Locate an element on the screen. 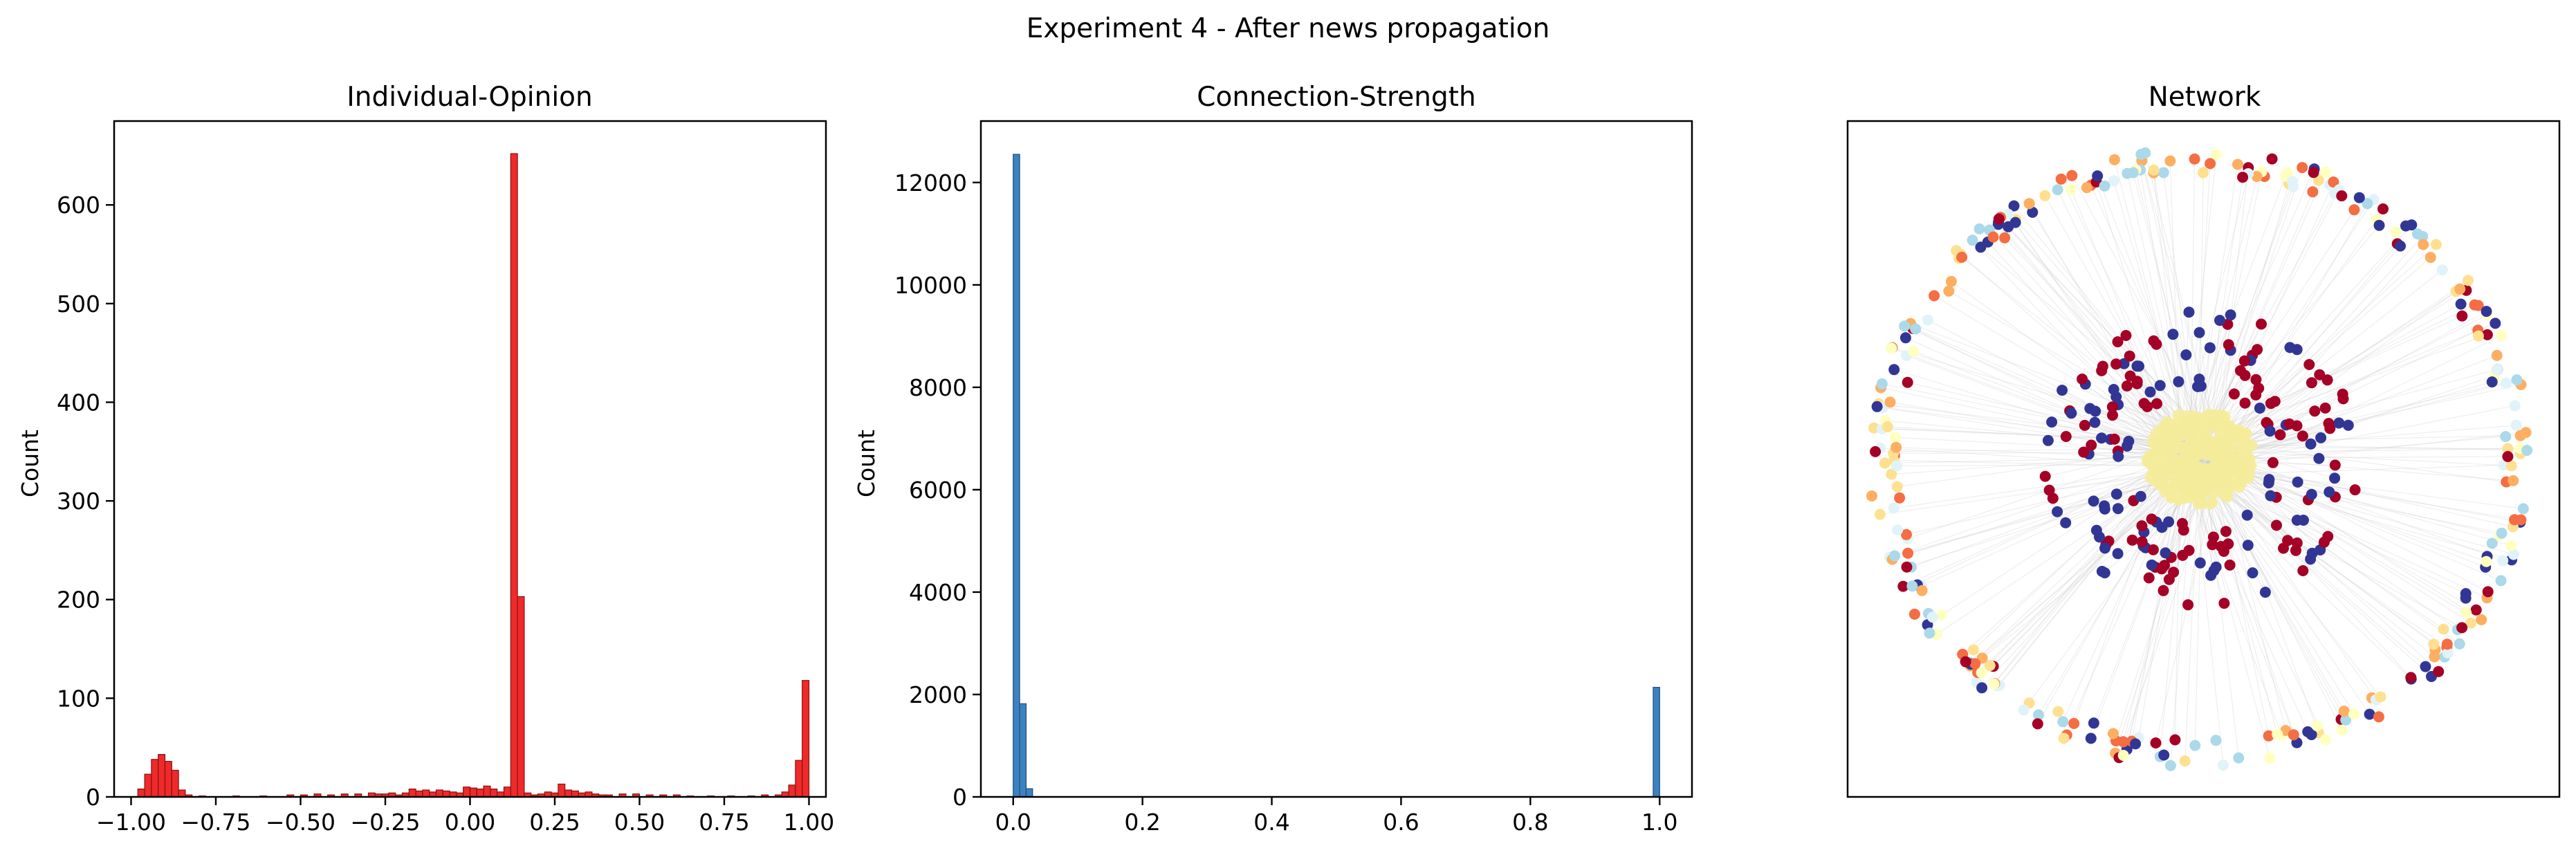  network-core-cluster is located at coordinates (2200, 459).